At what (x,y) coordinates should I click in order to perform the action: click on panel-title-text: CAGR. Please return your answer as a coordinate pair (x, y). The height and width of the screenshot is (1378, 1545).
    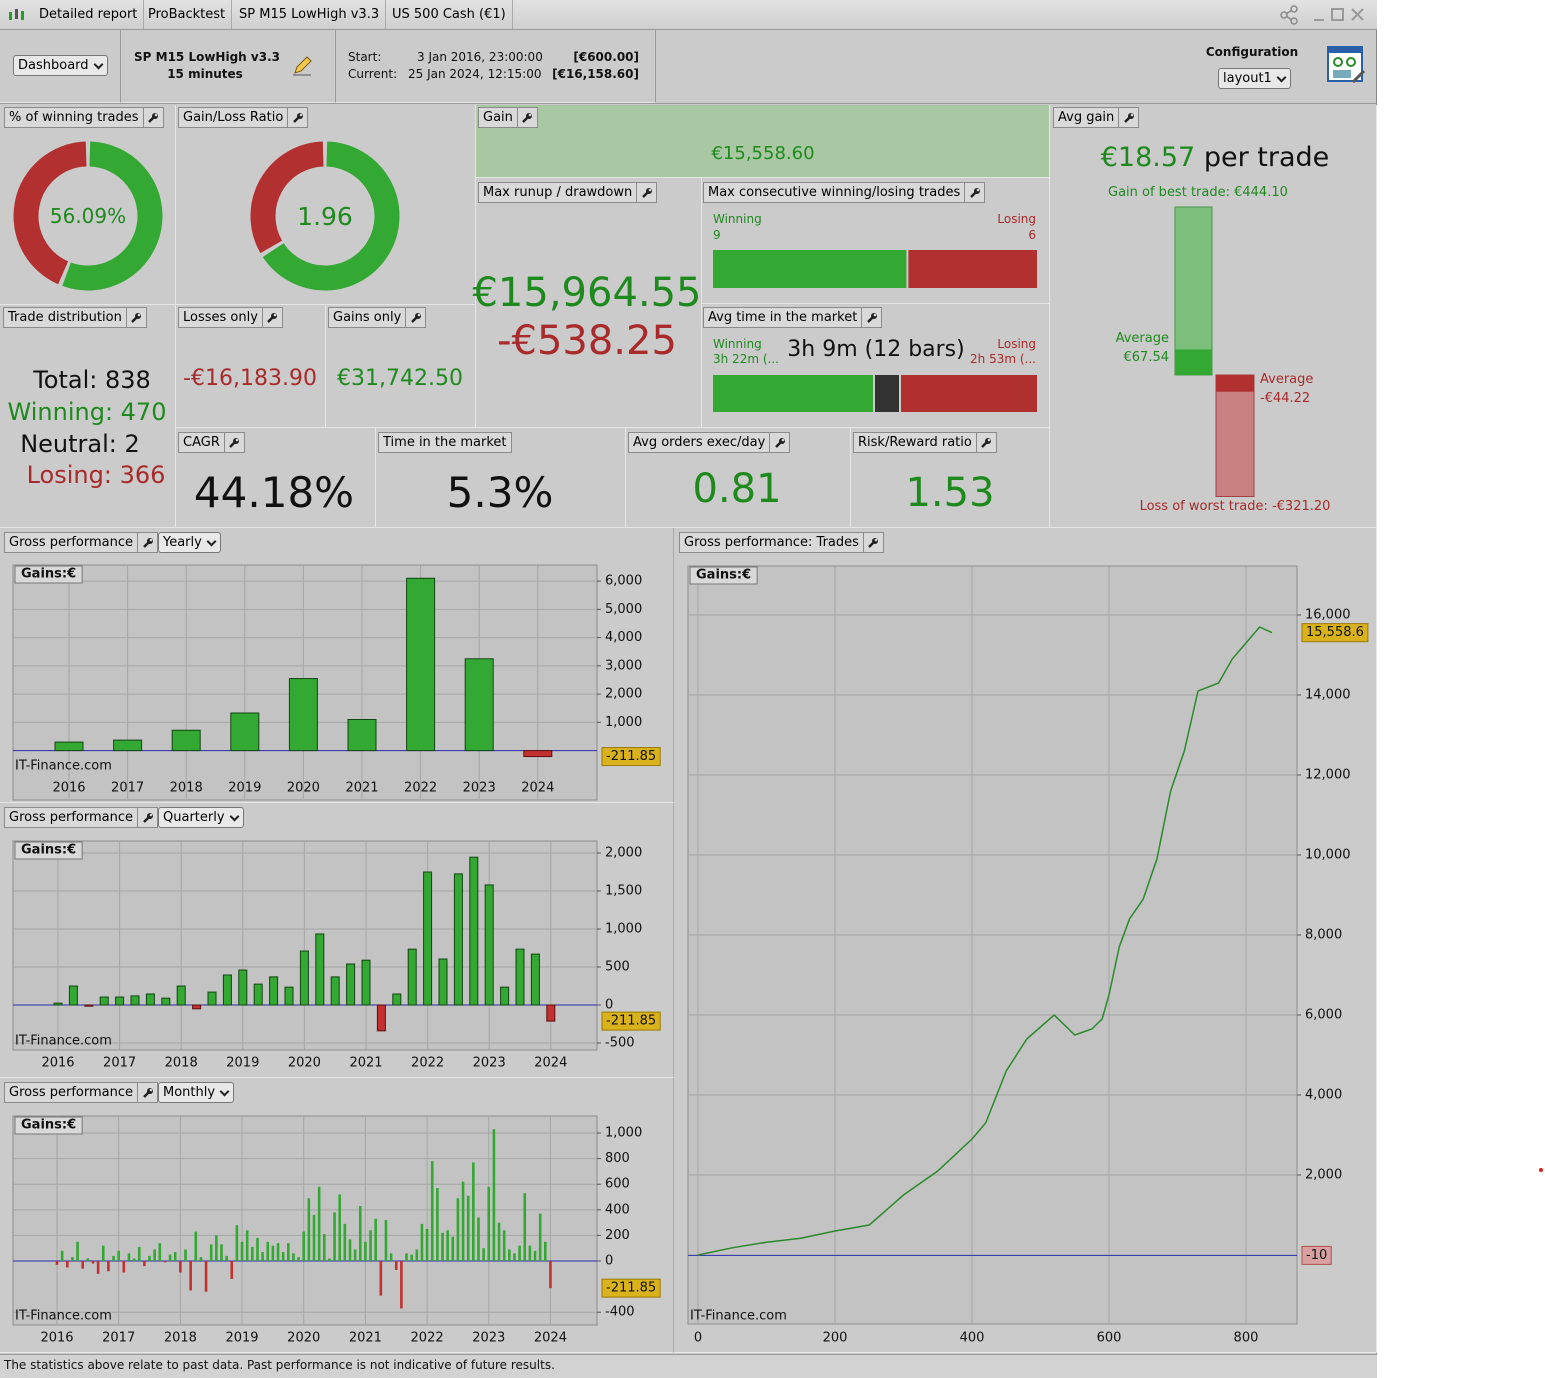
    Looking at the image, I should click on (201, 442).